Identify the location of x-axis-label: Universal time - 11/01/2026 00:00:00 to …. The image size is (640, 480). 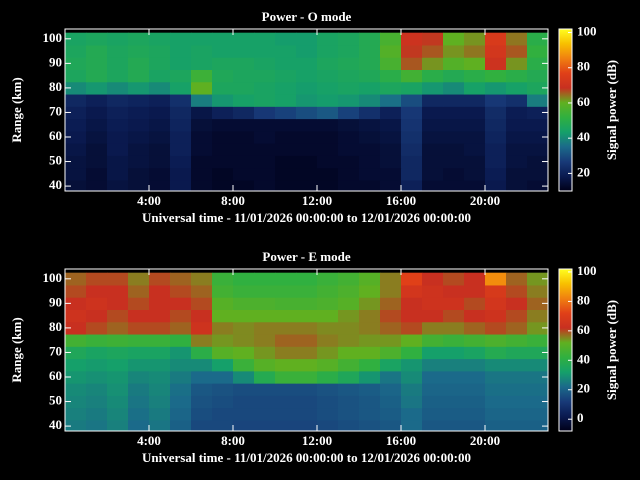
(306, 217).